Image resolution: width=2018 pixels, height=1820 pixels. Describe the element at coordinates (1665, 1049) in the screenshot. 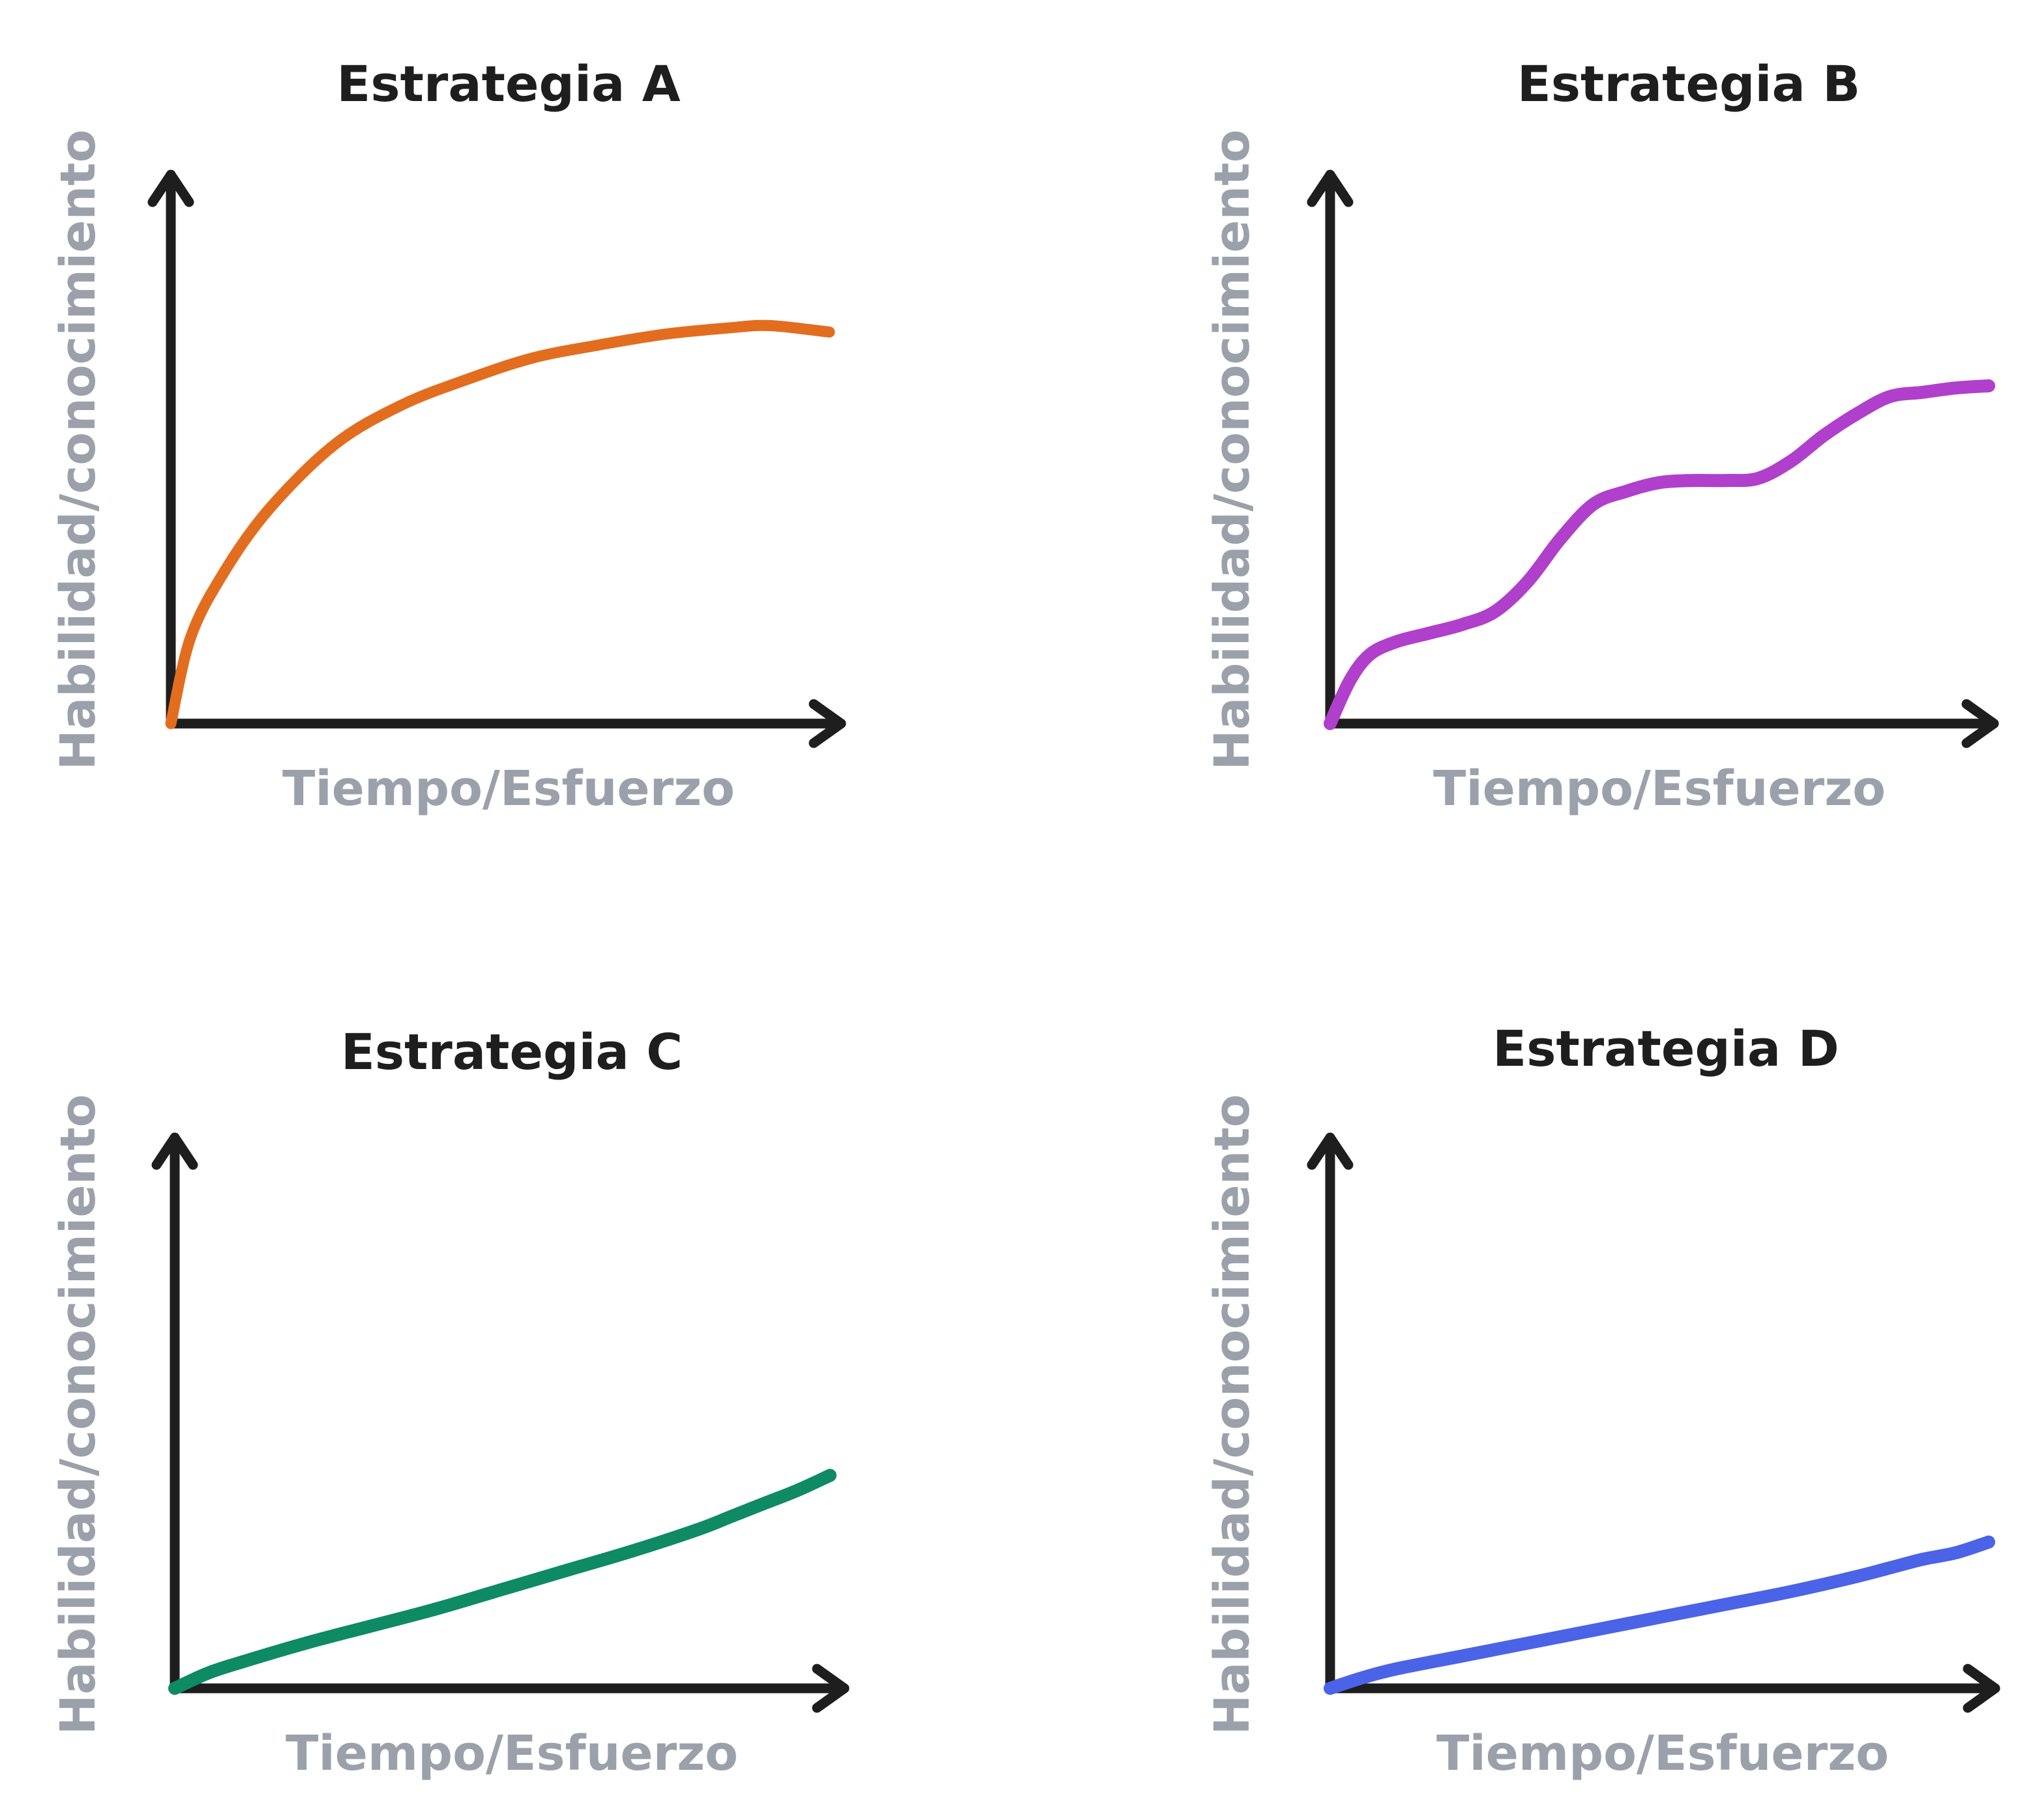

I see `chart-title: Estrategia D` at that location.